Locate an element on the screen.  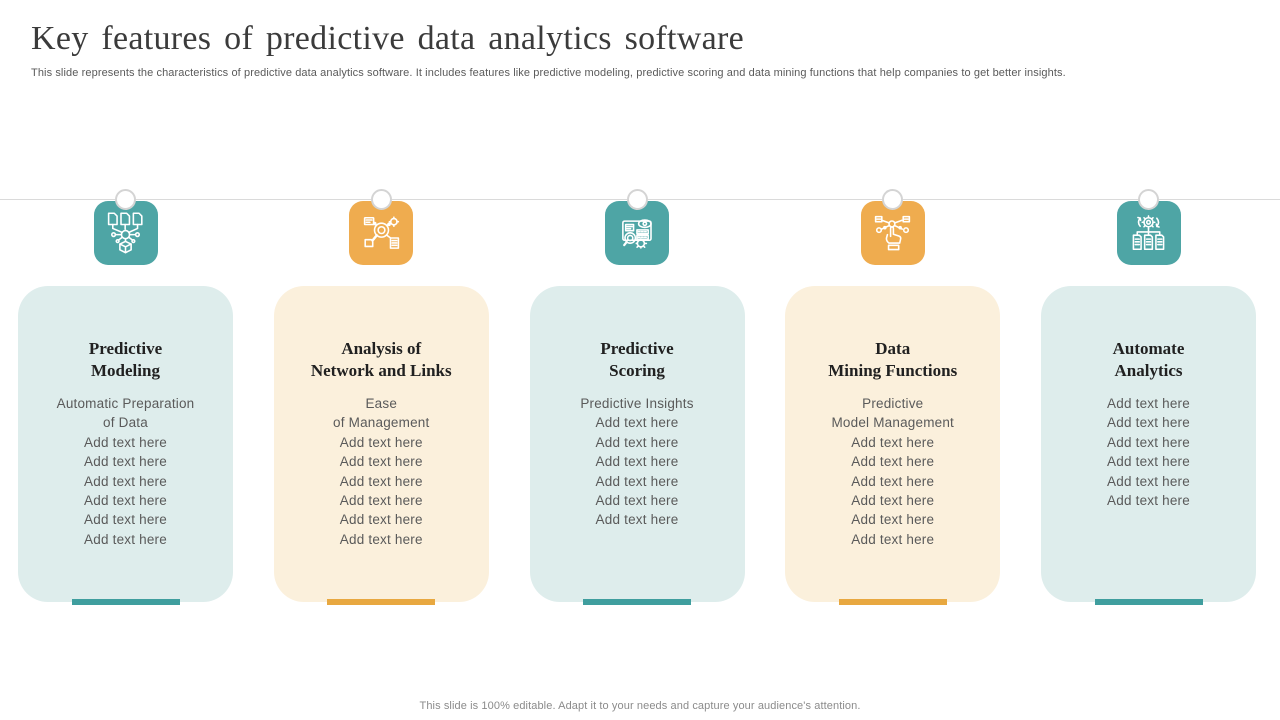
predictive-scoring-icon-badge is located at coordinates (637, 233).